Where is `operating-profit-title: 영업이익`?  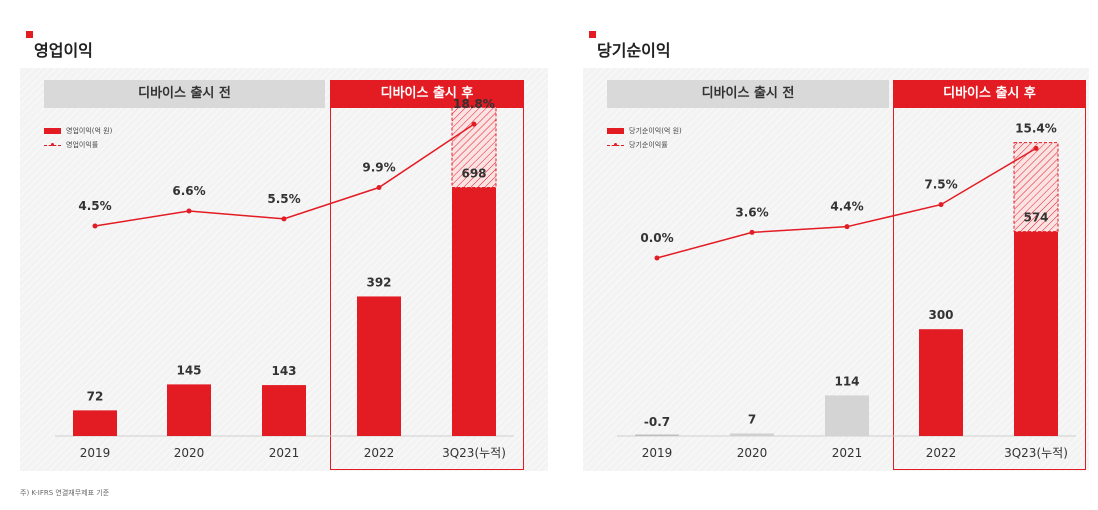
operating-profit-title: 영업이익 is located at coordinates (59, 46).